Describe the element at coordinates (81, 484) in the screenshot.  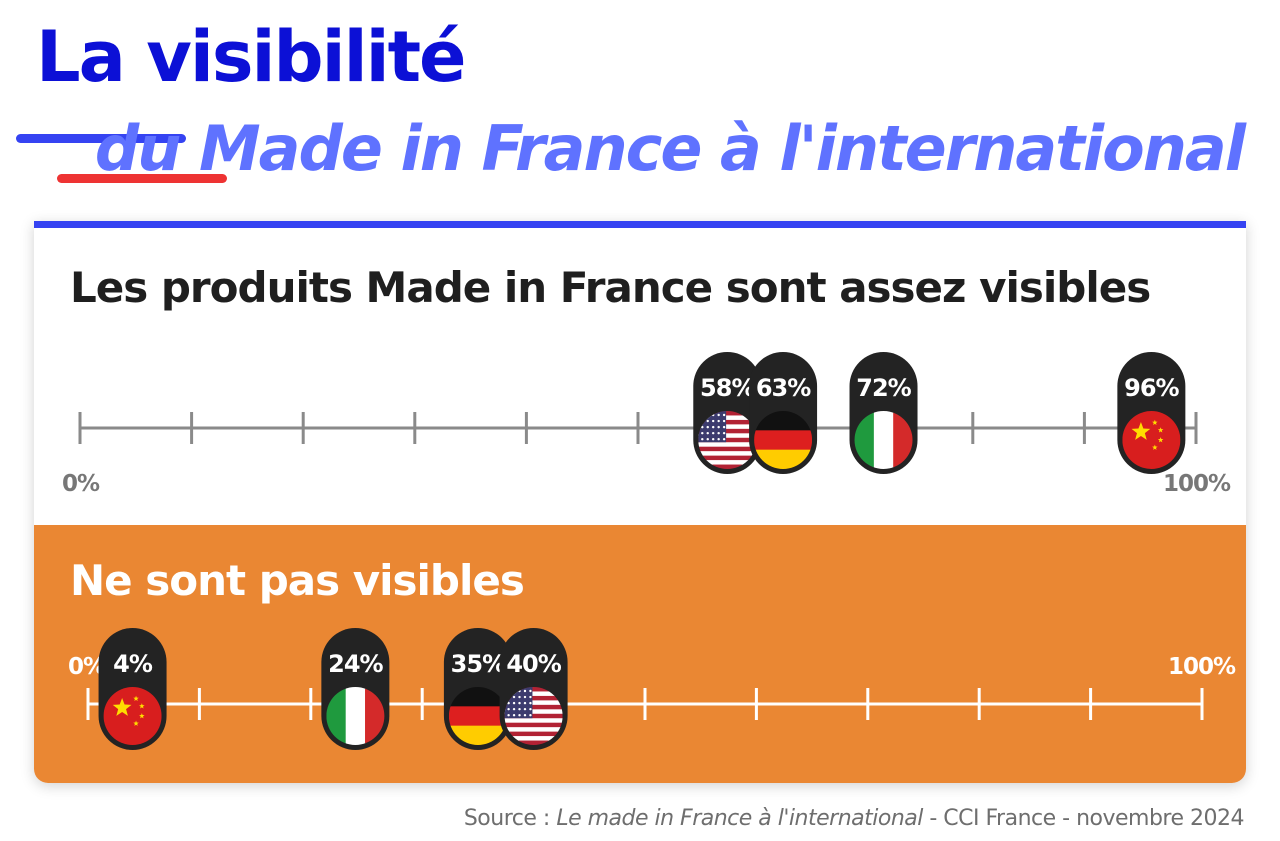
I see `visible-axis-min-label: 0%` at that location.